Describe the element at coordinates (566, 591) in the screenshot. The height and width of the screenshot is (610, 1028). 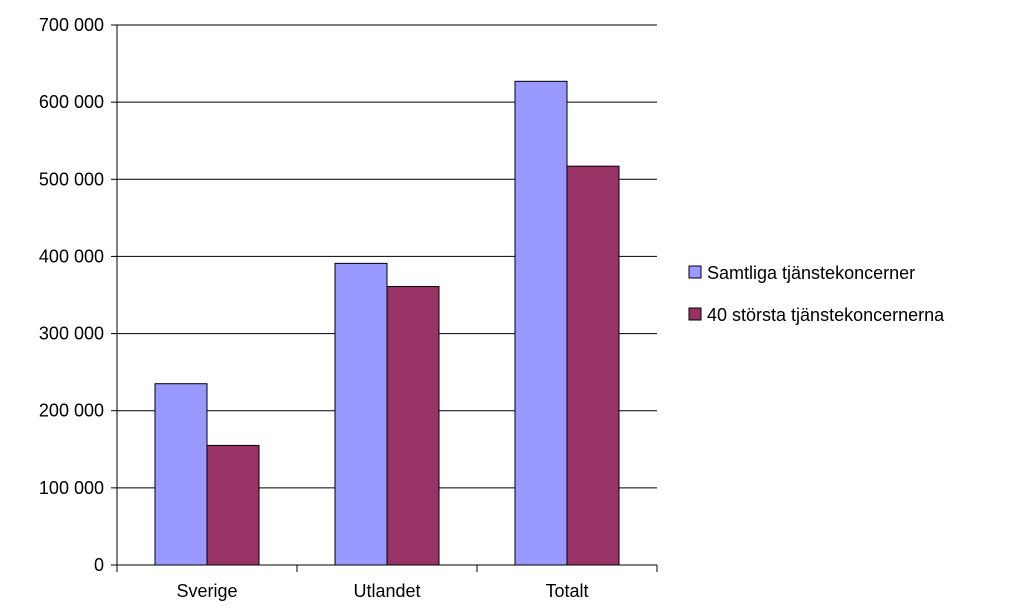
I see `x-tick-label: Totalt` at that location.